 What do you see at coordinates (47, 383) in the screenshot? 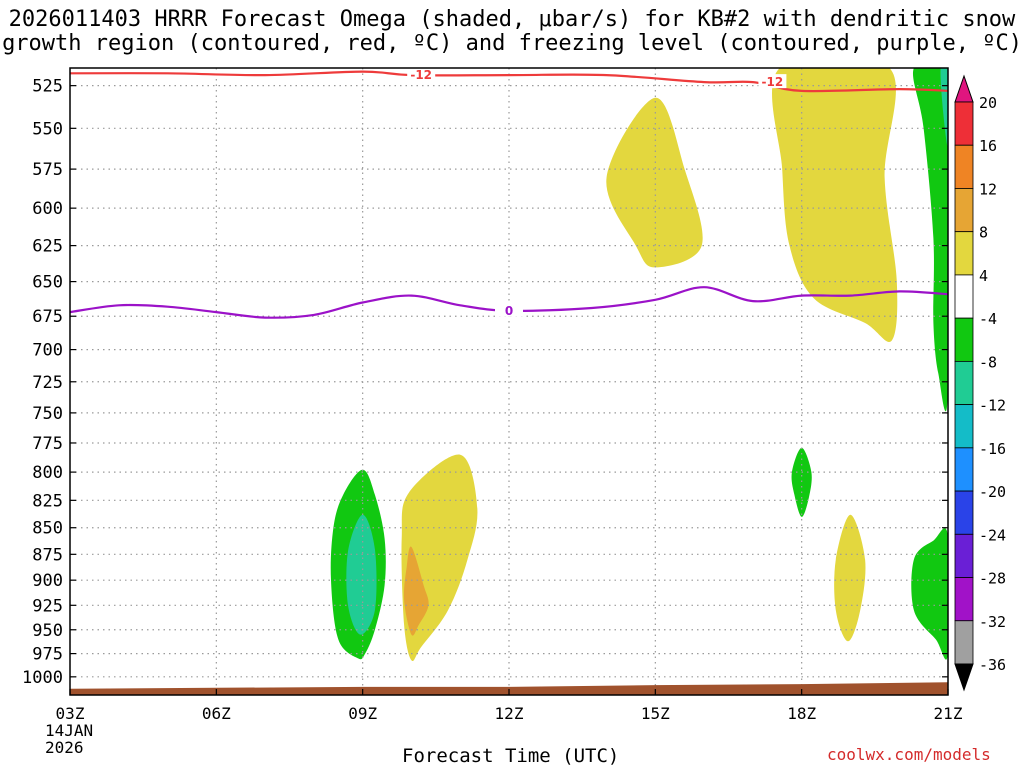
I see `y-tick-label-725: 725` at bounding box center [47, 383].